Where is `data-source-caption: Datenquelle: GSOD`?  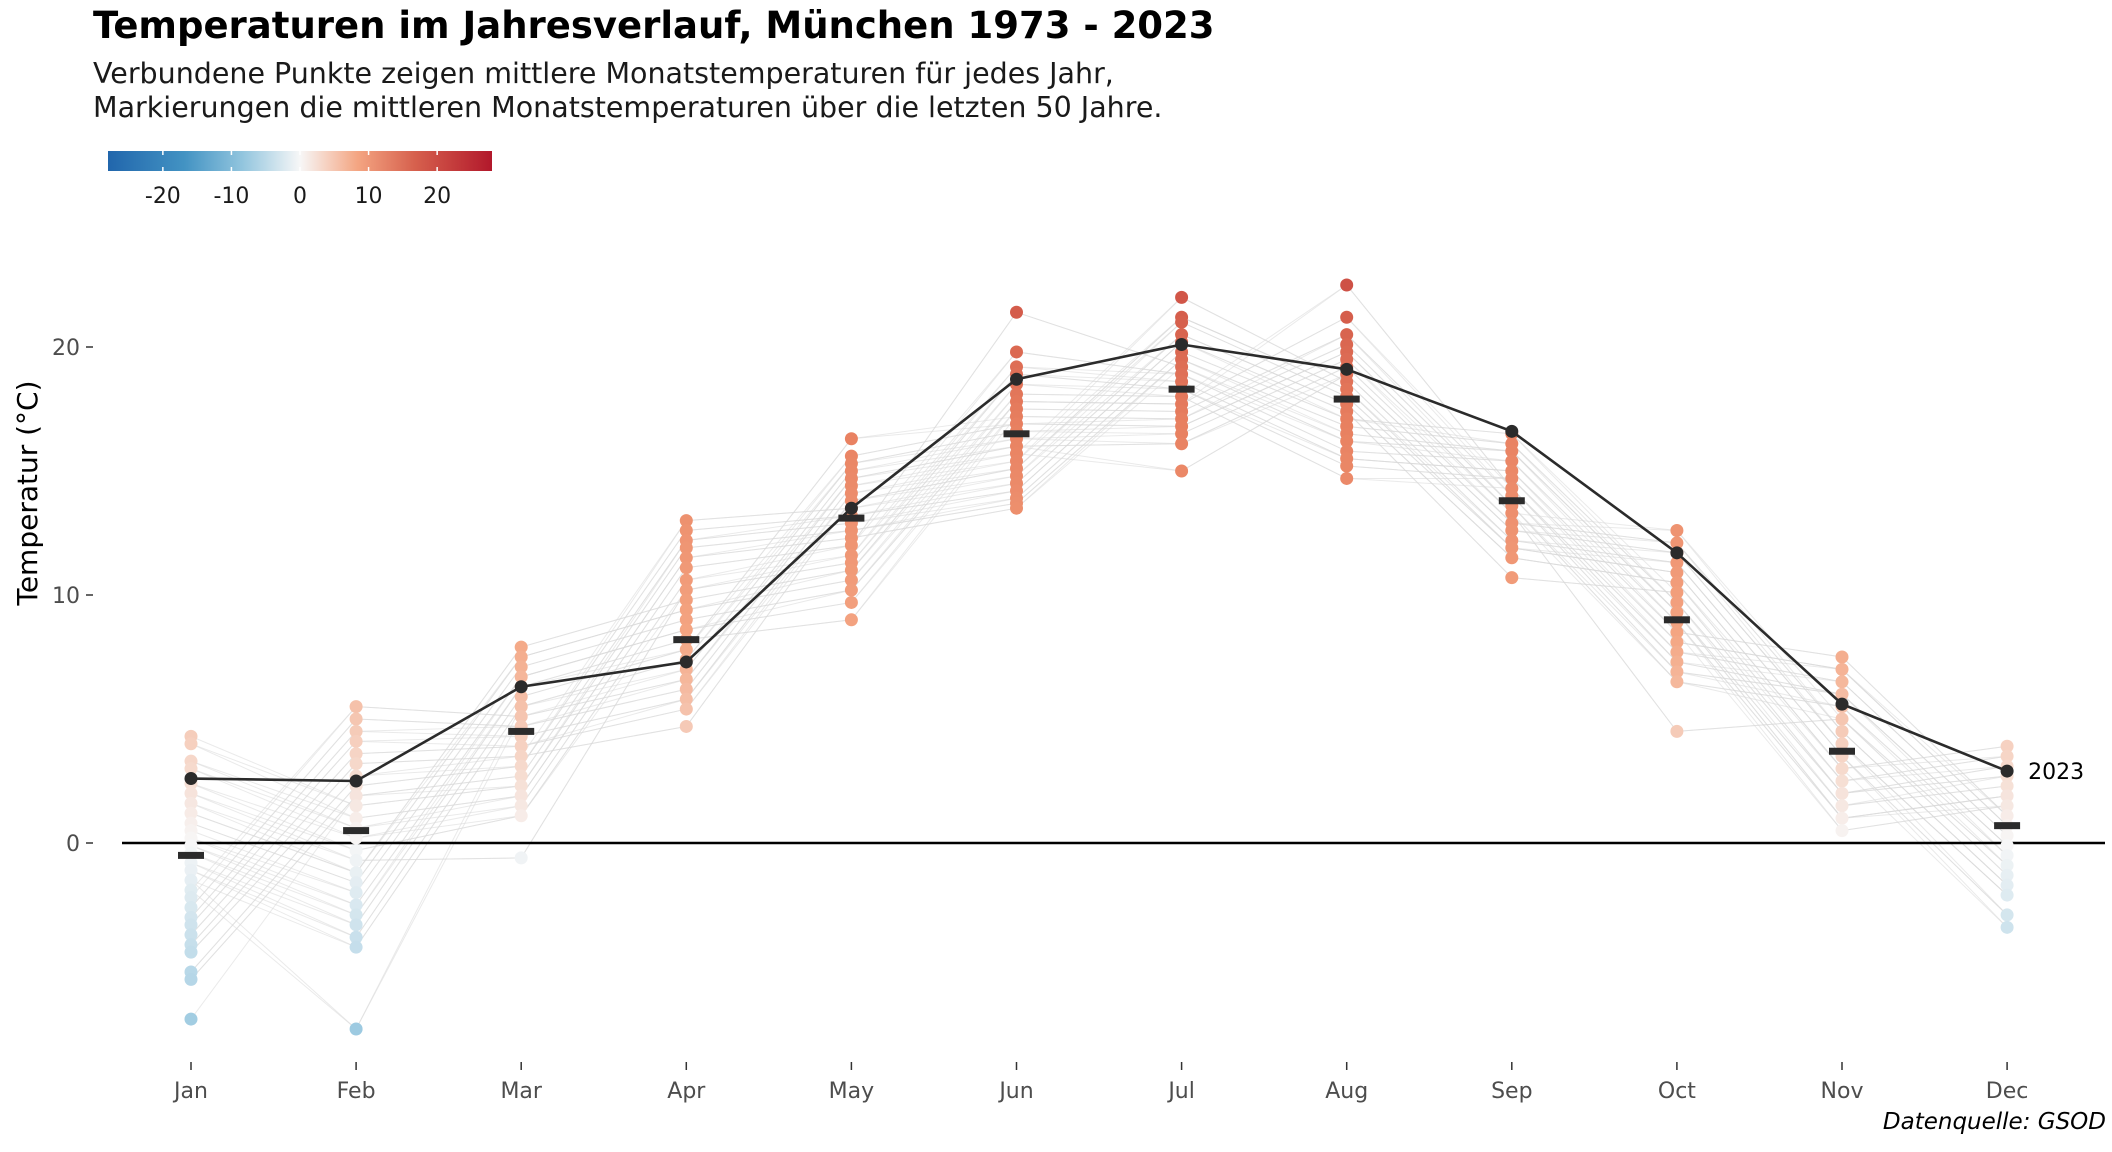 data-source-caption: Datenquelle: GSOD is located at coordinates (1994, 1122).